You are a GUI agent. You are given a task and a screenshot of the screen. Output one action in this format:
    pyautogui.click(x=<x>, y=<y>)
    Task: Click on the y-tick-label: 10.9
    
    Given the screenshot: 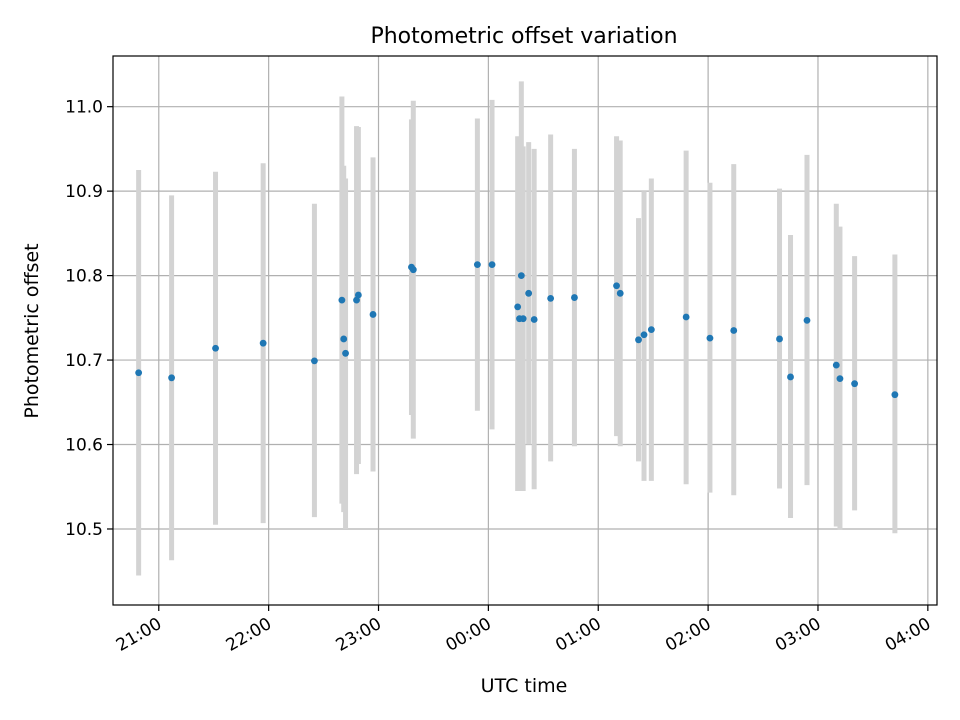 What is the action you would take?
    pyautogui.click(x=84, y=192)
    